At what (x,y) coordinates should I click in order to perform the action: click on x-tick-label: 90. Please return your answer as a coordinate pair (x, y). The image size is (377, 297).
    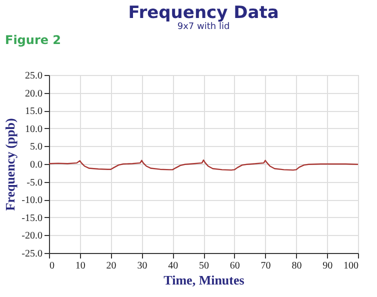
    Looking at the image, I should click on (327, 266).